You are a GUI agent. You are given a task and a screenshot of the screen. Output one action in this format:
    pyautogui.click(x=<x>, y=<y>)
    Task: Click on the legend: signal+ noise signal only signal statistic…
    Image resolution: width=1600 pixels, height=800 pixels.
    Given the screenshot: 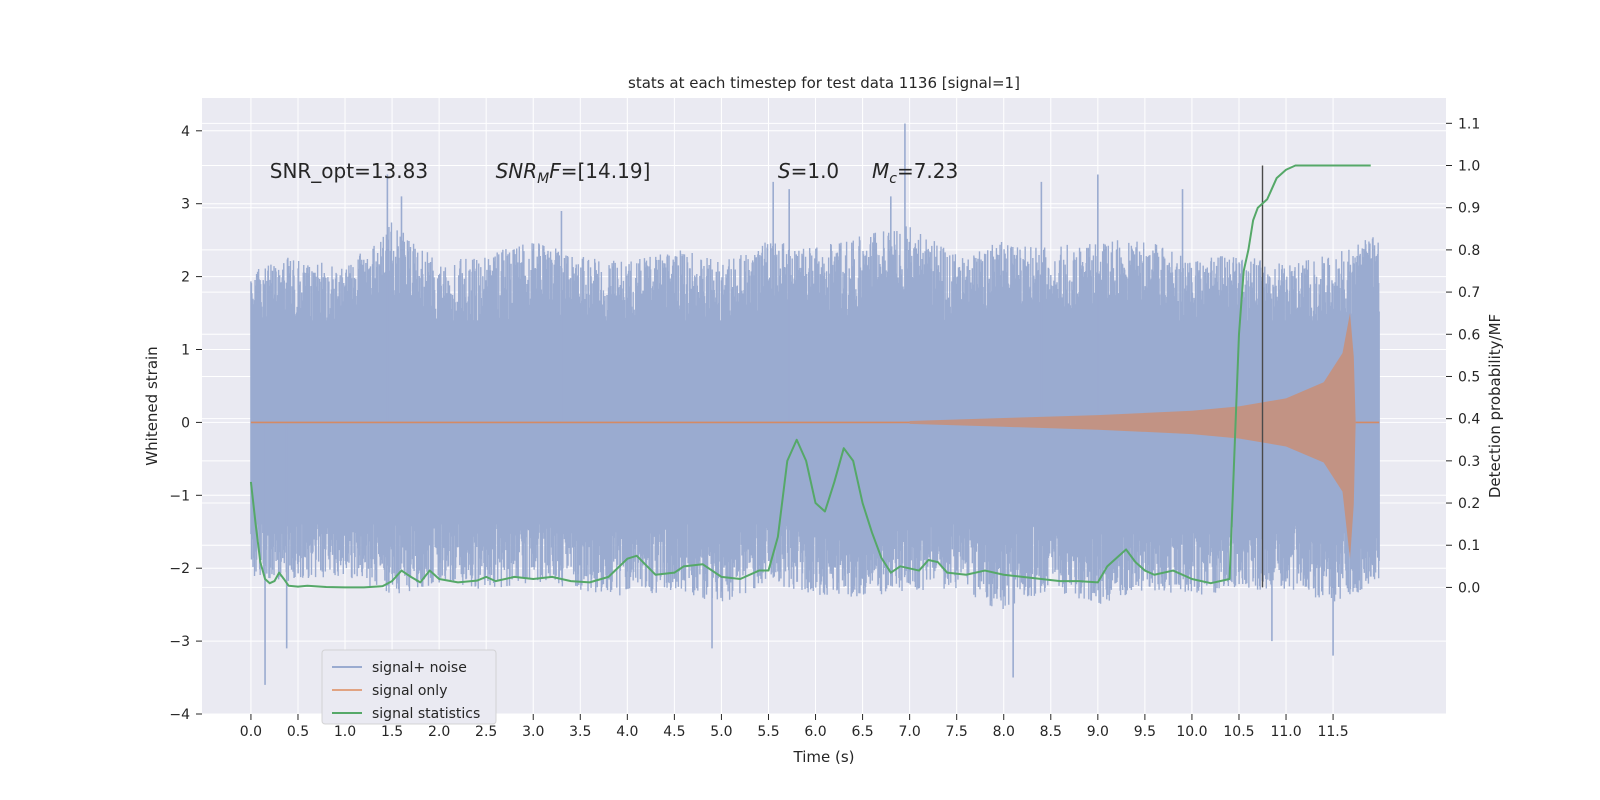 What is the action you would take?
    pyautogui.click(x=409, y=687)
    